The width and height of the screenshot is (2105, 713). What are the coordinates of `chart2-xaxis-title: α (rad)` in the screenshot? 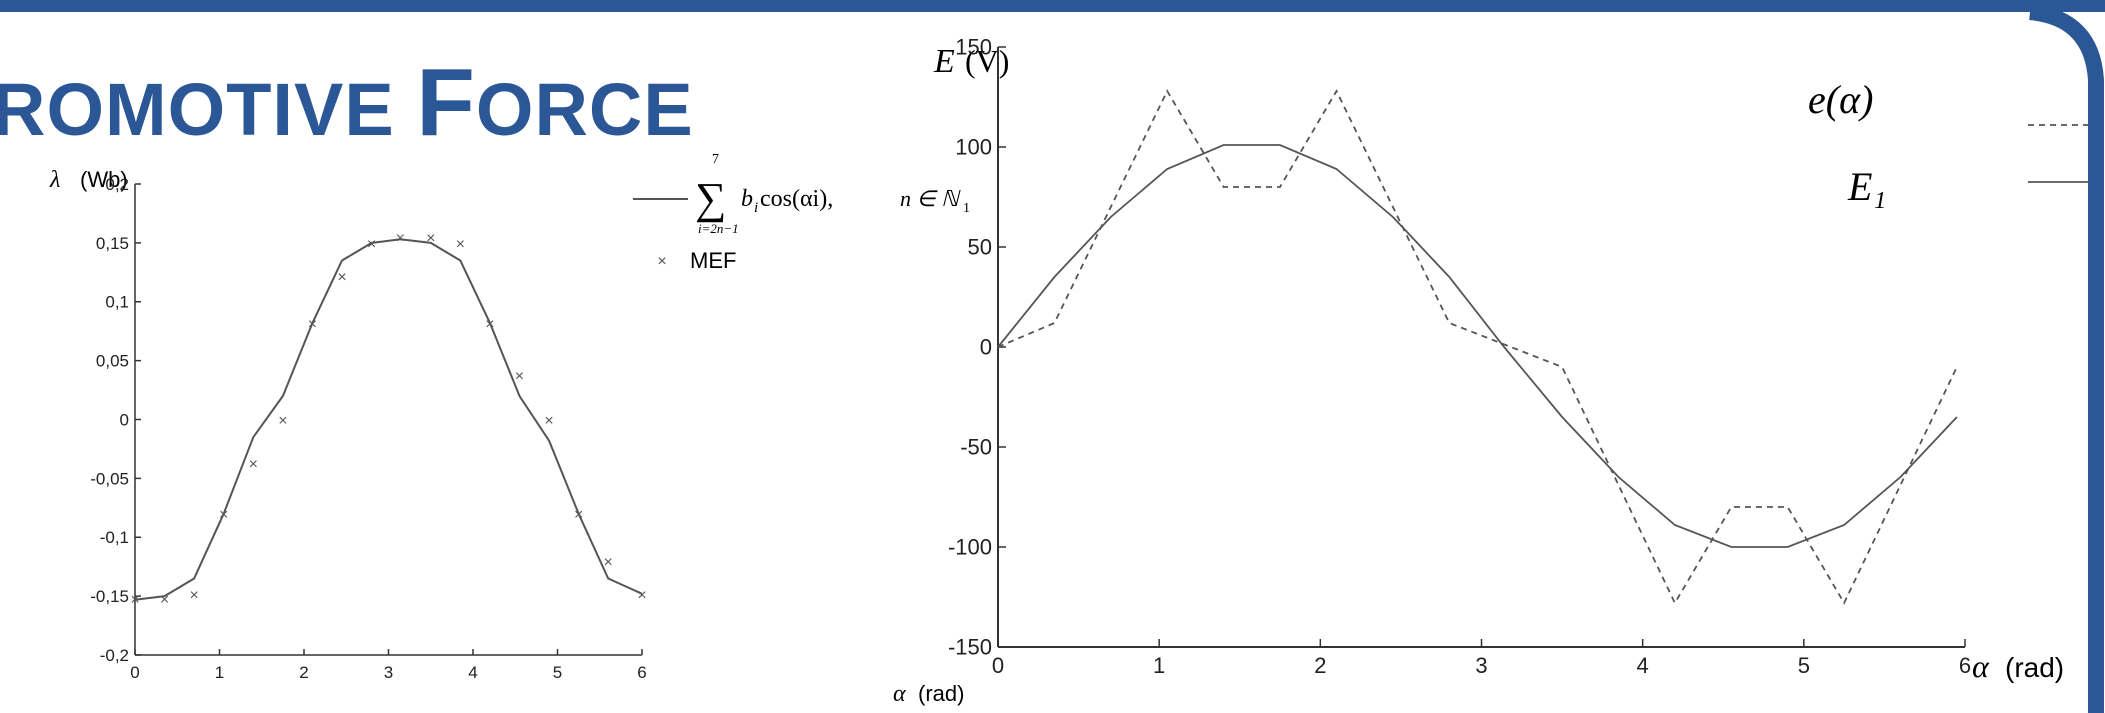 It's located at (2018, 666).